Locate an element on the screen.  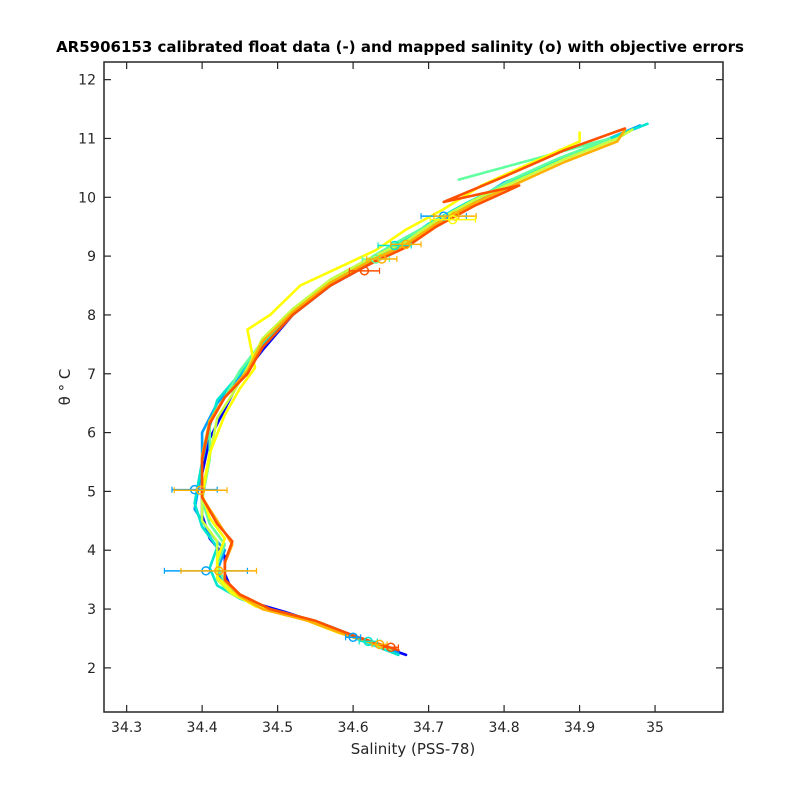
y-axis-label: θ ° C is located at coordinates (65, 387).